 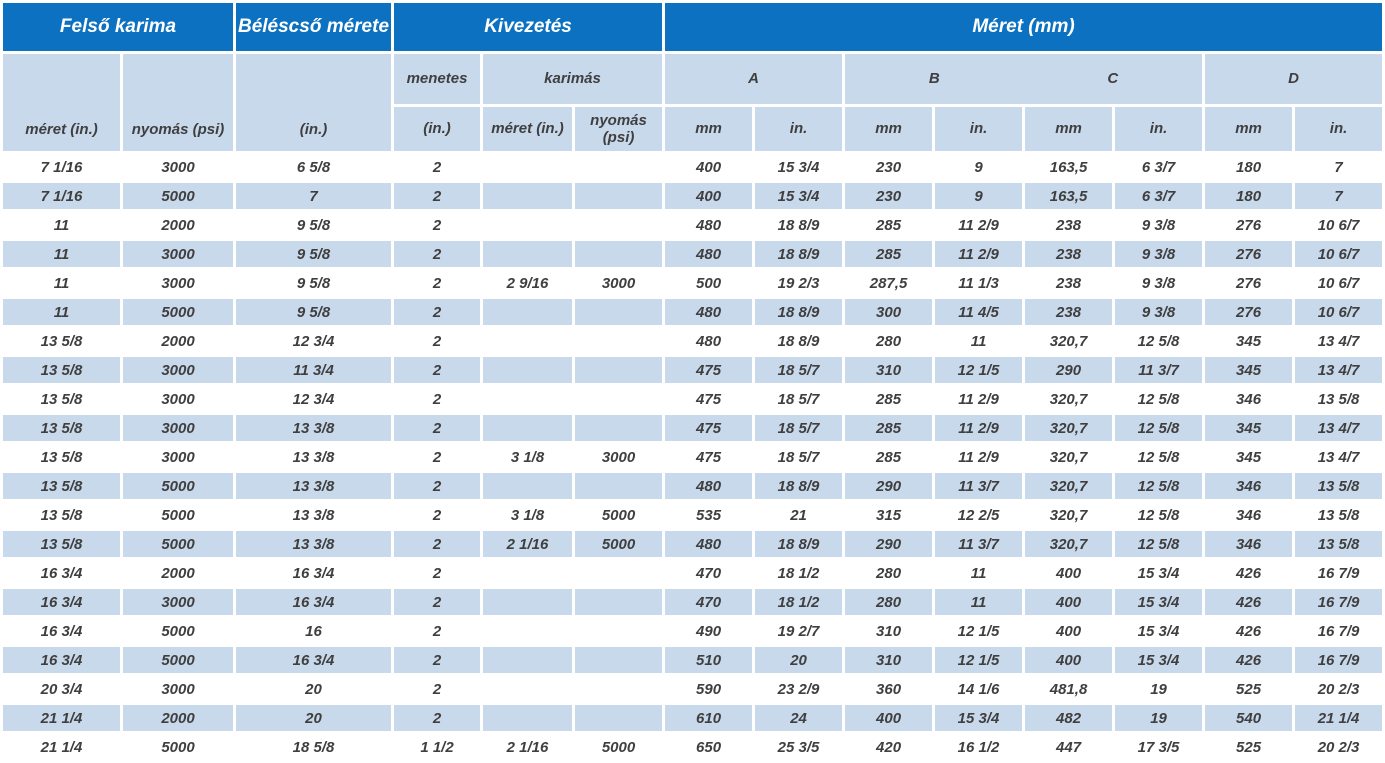 I want to click on cell: 16 7/9, so click(x=1339, y=573).